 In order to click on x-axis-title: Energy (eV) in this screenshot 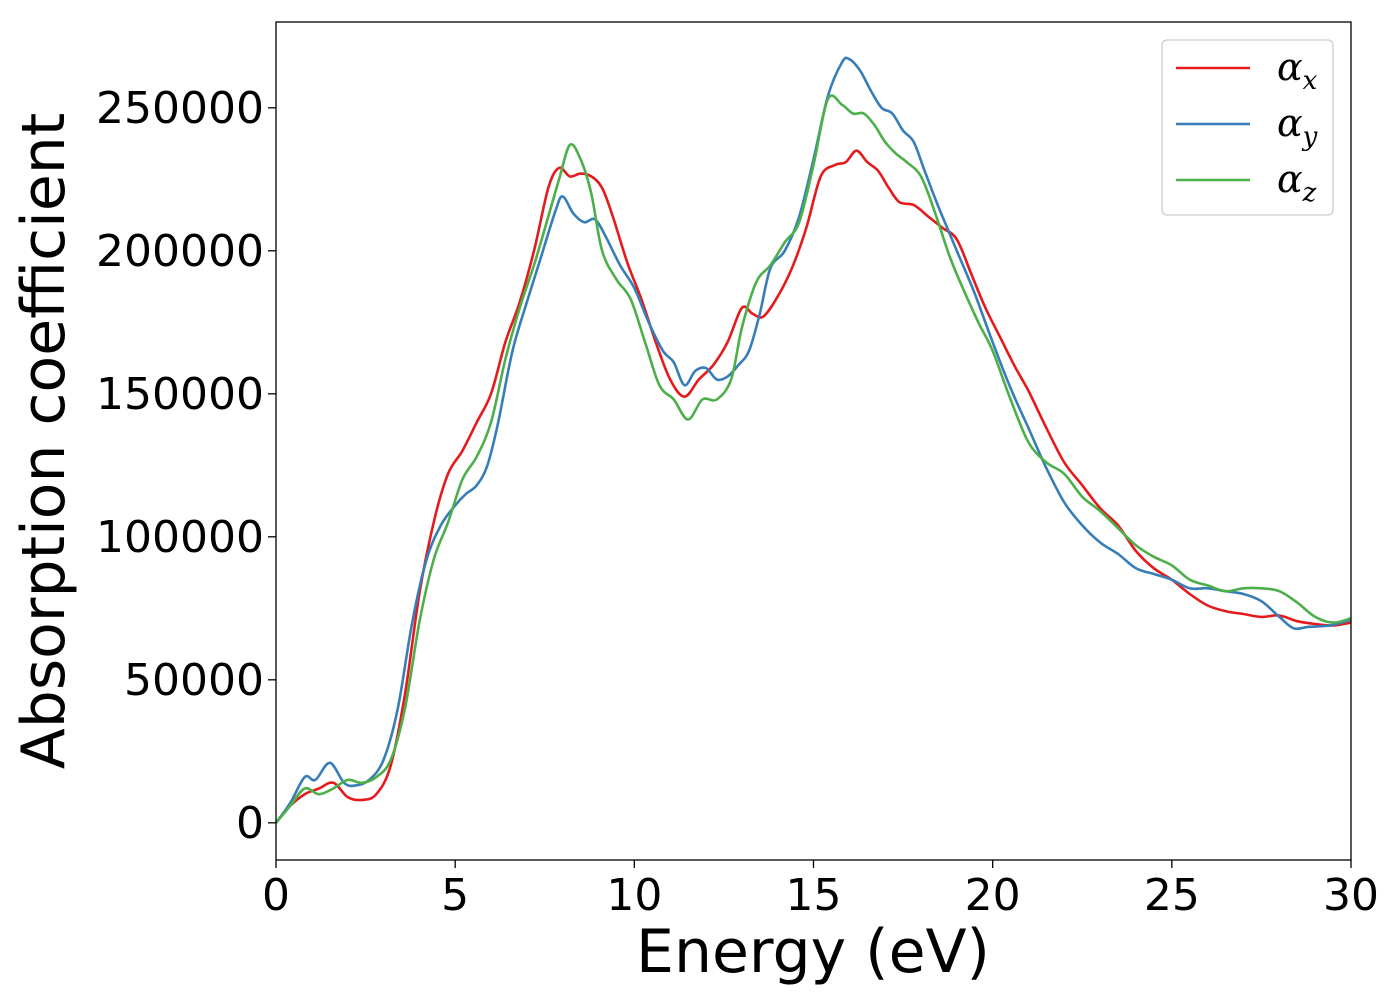, I will do `click(813, 952)`.